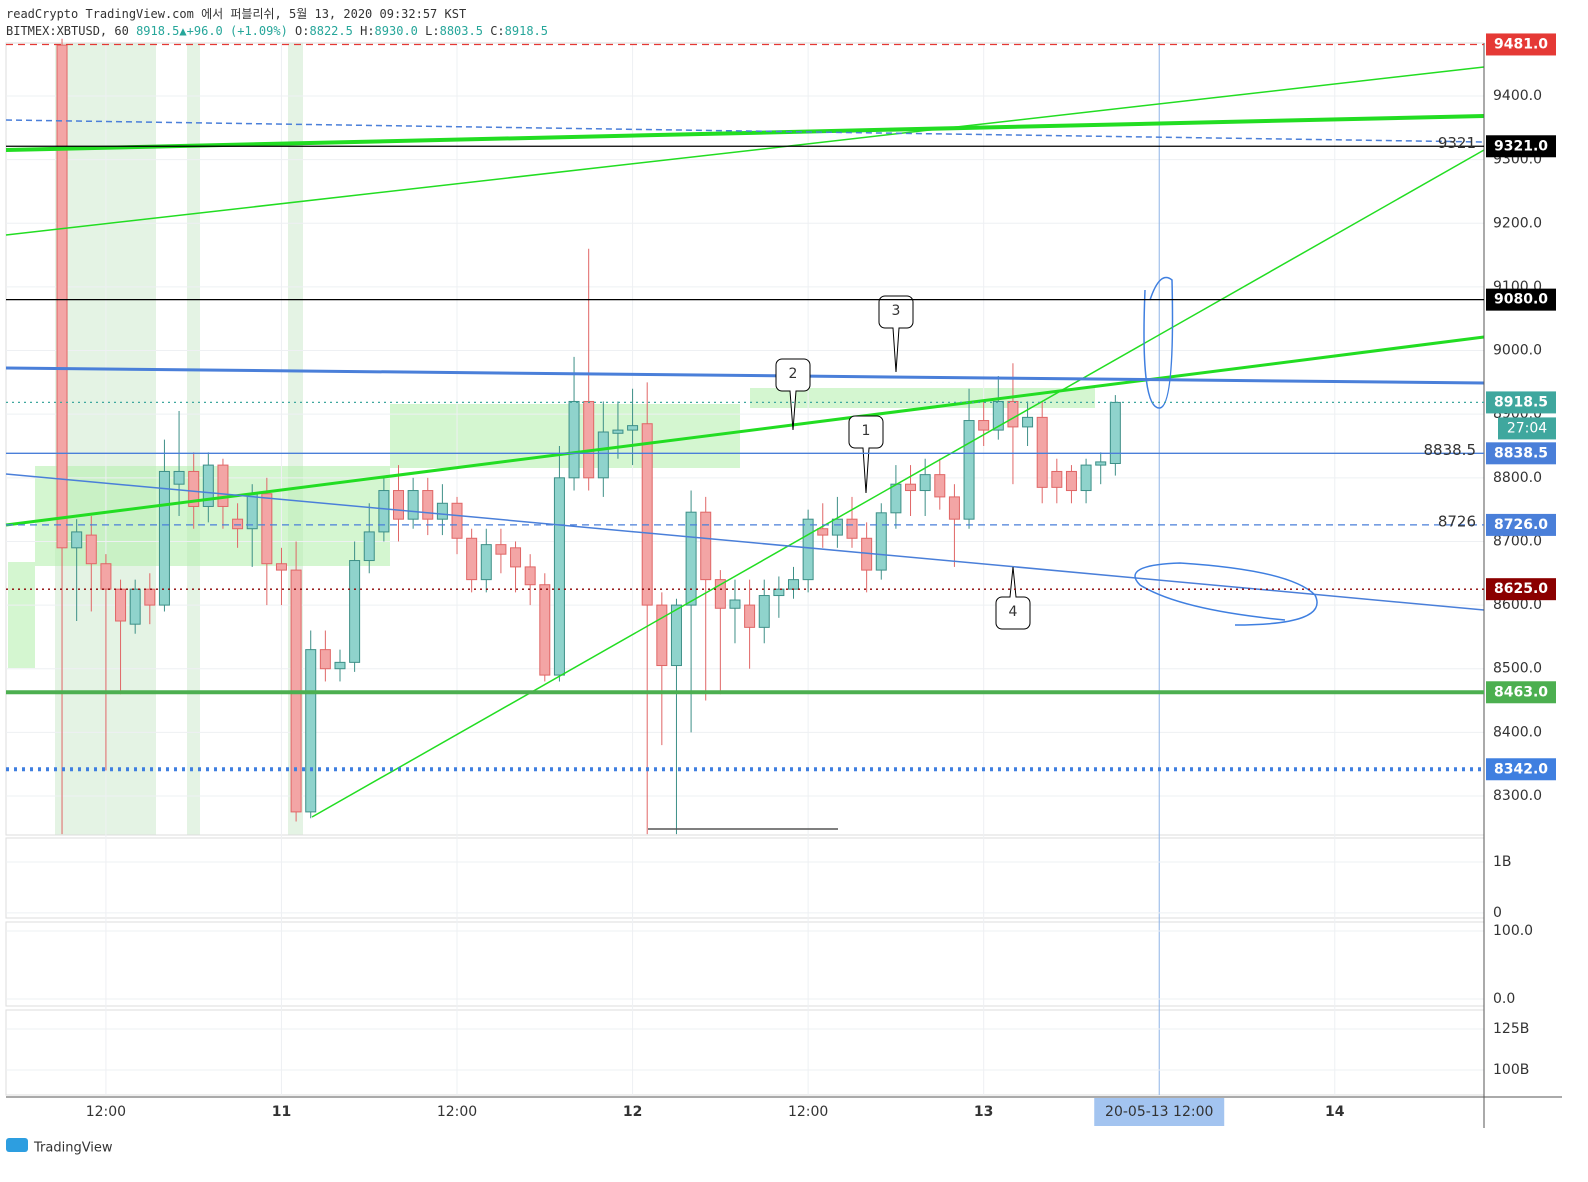 This screenshot has width=1588, height=1182. I want to click on symbol: BITMEX:XBTUSD, 60, so click(67, 31).